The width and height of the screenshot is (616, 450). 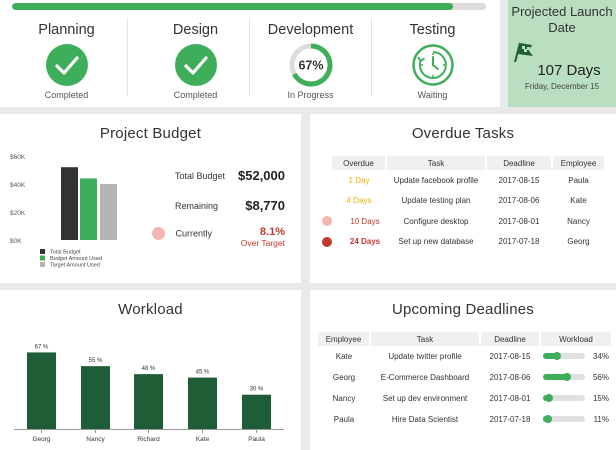 I want to click on phase-name: Development, so click(x=310, y=30).